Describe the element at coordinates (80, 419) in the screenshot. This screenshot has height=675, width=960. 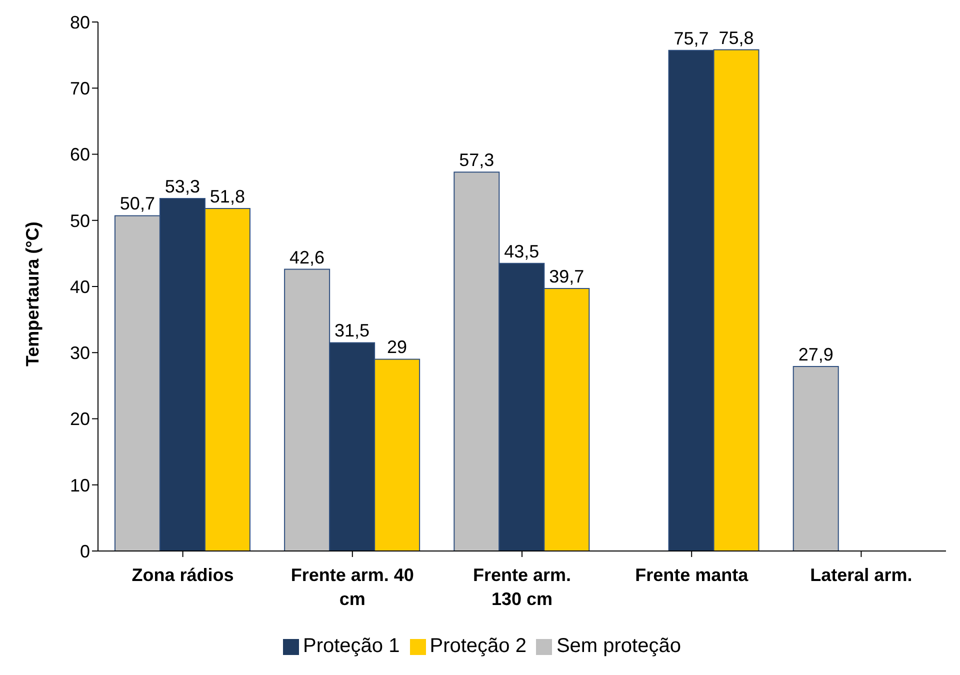
I see `y-tick-label: 20` at that location.